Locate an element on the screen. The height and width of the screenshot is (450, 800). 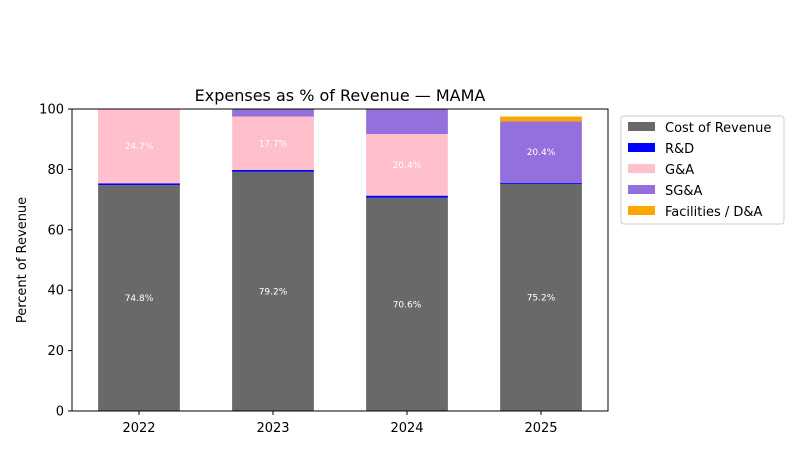
bar-data-label: 24.7% is located at coordinates (139, 147).